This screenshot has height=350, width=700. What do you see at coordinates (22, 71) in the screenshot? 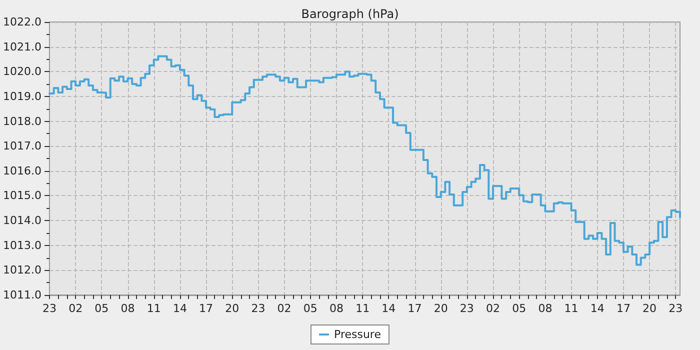
I see `y-tick-label: 1020.0` at bounding box center [22, 71].